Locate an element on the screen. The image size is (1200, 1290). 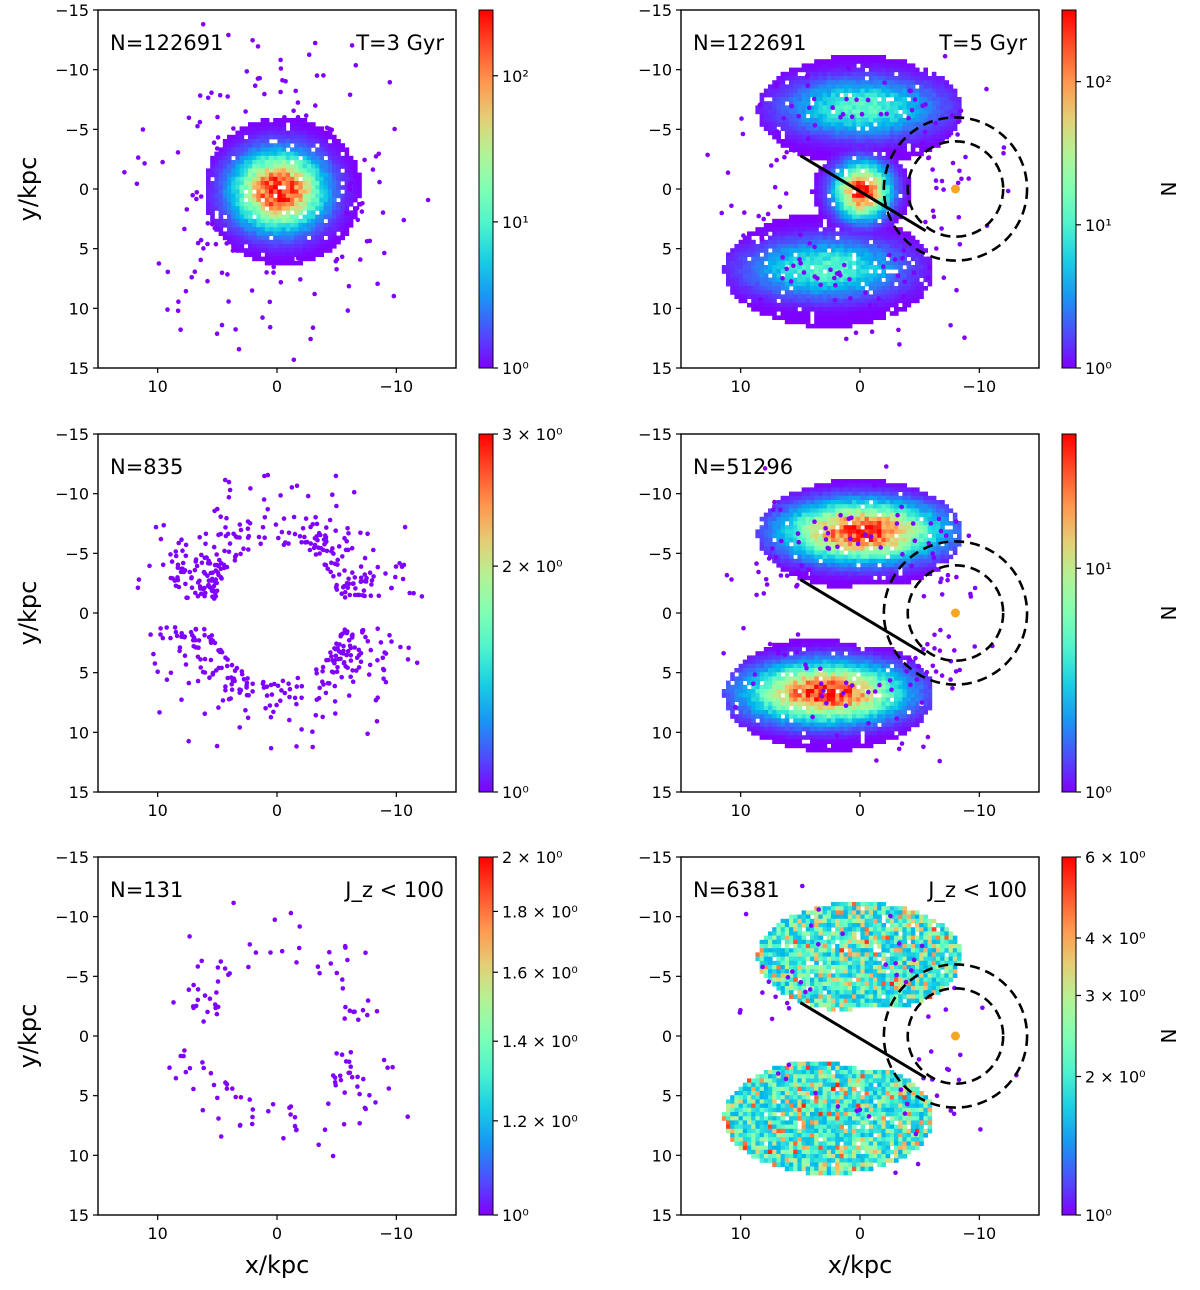
count-label: N=835 is located at coordinates (146, 467).